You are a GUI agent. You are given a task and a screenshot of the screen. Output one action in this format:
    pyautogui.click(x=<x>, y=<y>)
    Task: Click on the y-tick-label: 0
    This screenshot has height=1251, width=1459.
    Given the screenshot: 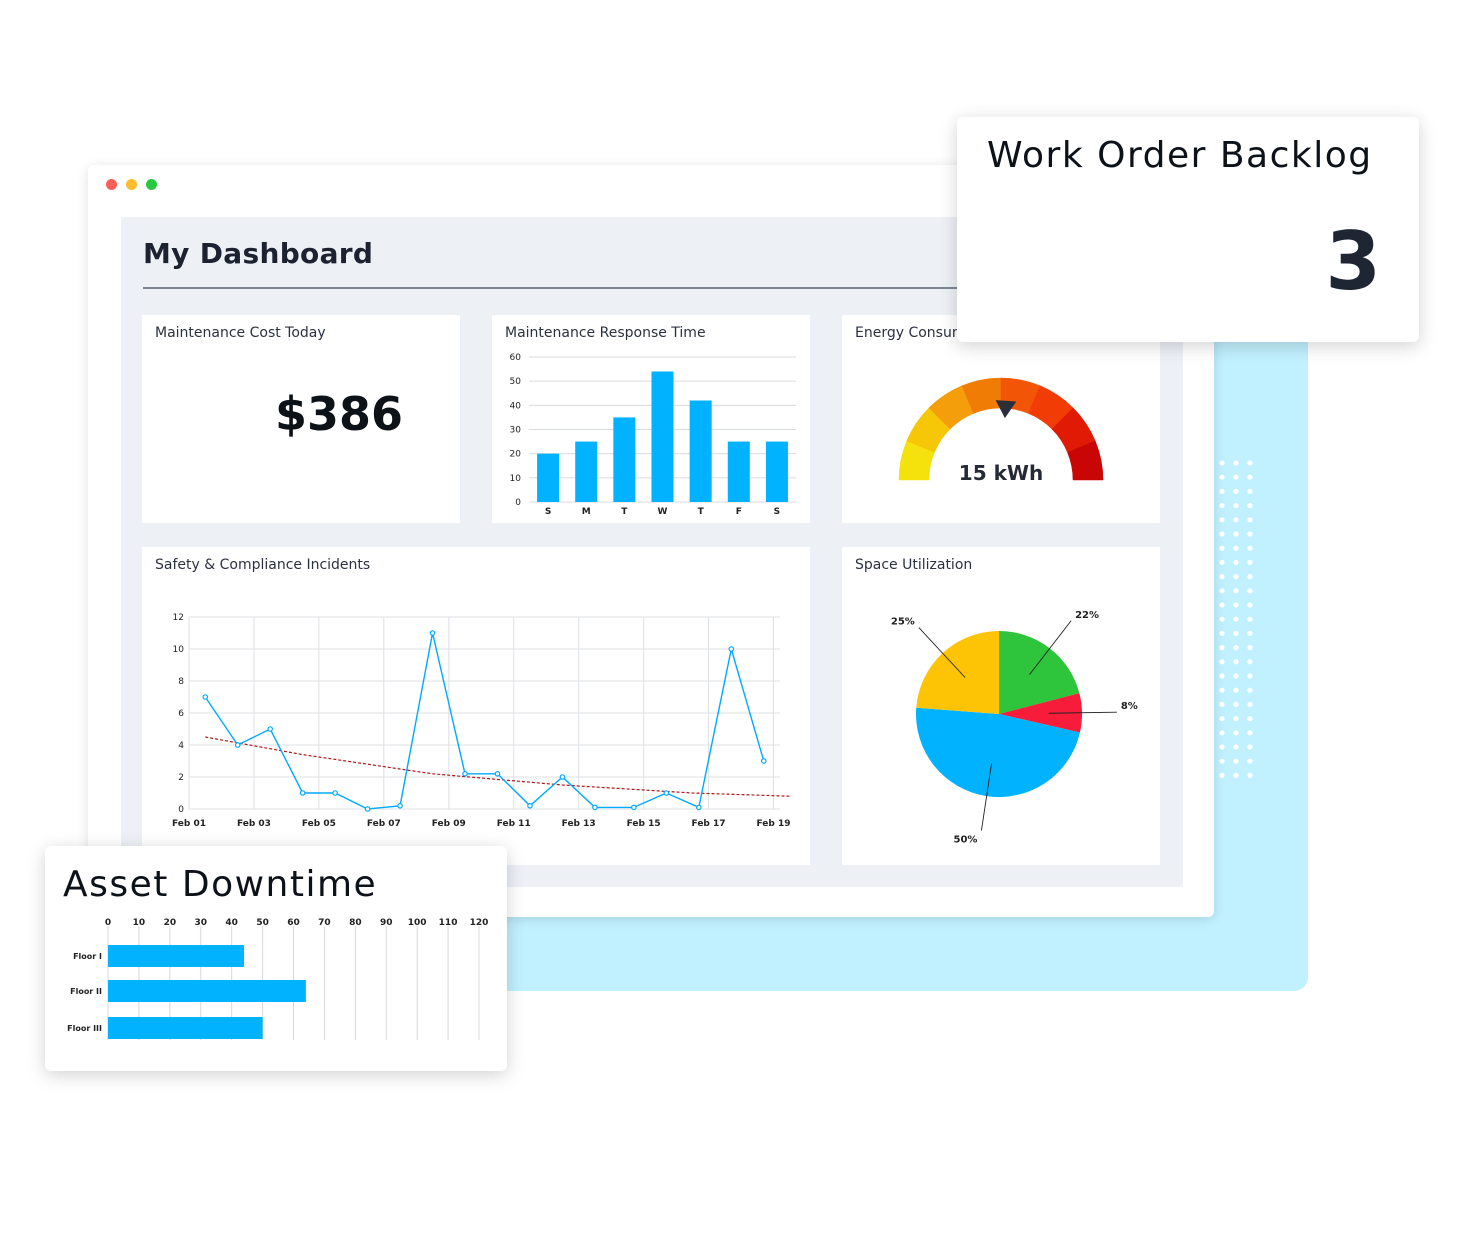 What is the action you would take?
    pyautogui.click(x=518, y=503)
    